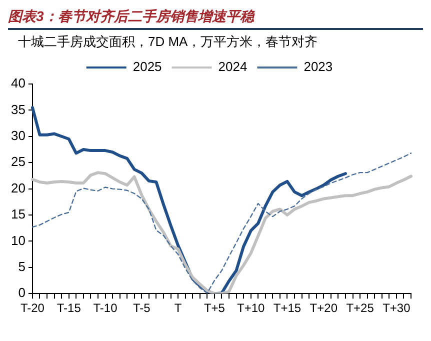 This screenshot has height=341, width=431. What do you see at coordinates (287, 308) in the screenshot?
I see `x-tick-label: T+15` at bounding box center [287, 308].